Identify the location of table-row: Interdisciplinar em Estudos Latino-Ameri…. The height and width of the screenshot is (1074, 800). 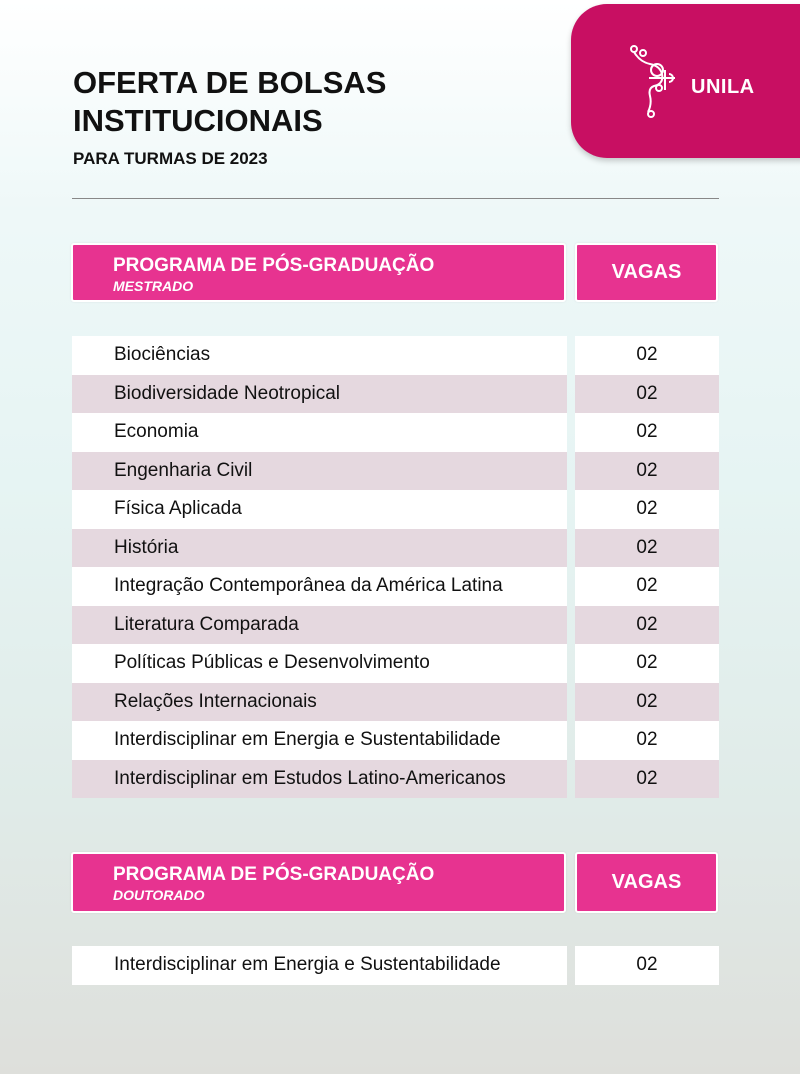
(395, 778).